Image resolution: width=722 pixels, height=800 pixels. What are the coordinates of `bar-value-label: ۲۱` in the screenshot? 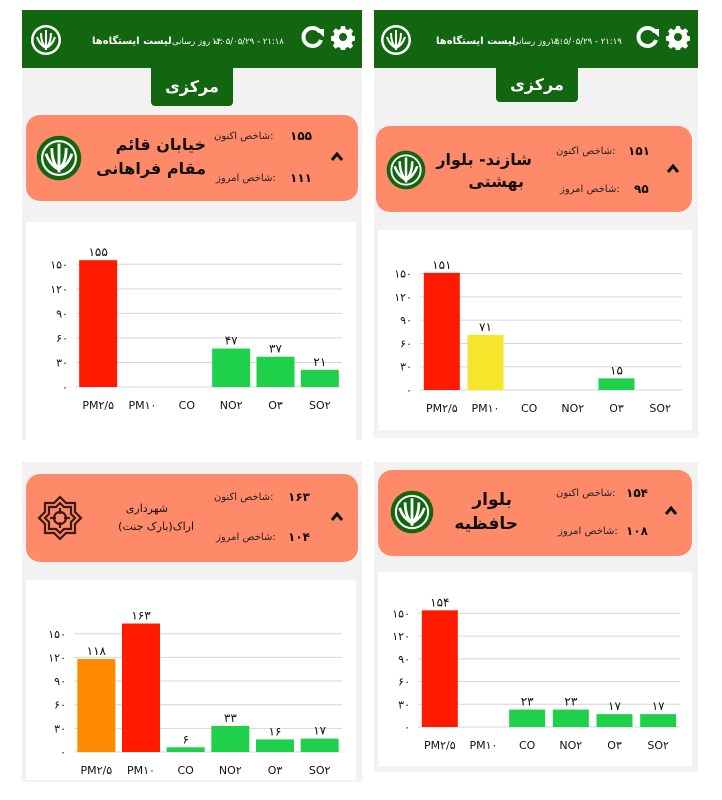 It's located at (319, 362).